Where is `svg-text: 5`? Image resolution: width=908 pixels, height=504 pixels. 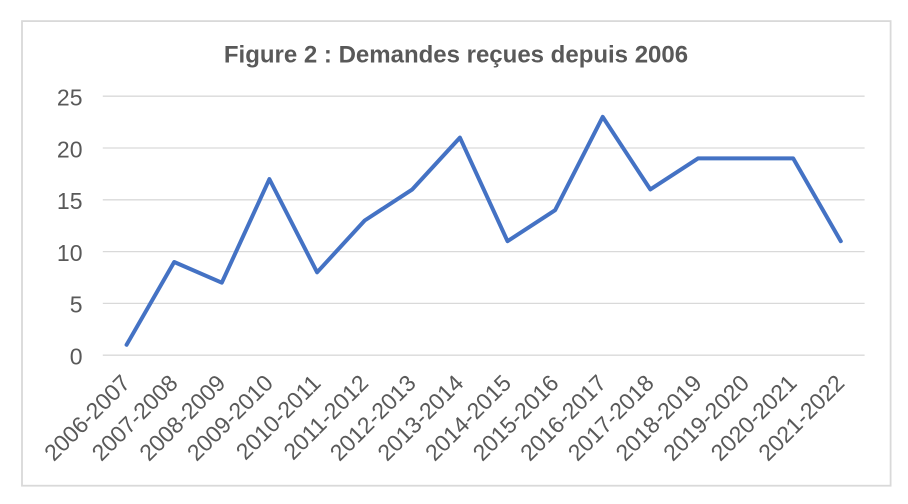
svg-text: 5 is located at coordinates (76, 305).